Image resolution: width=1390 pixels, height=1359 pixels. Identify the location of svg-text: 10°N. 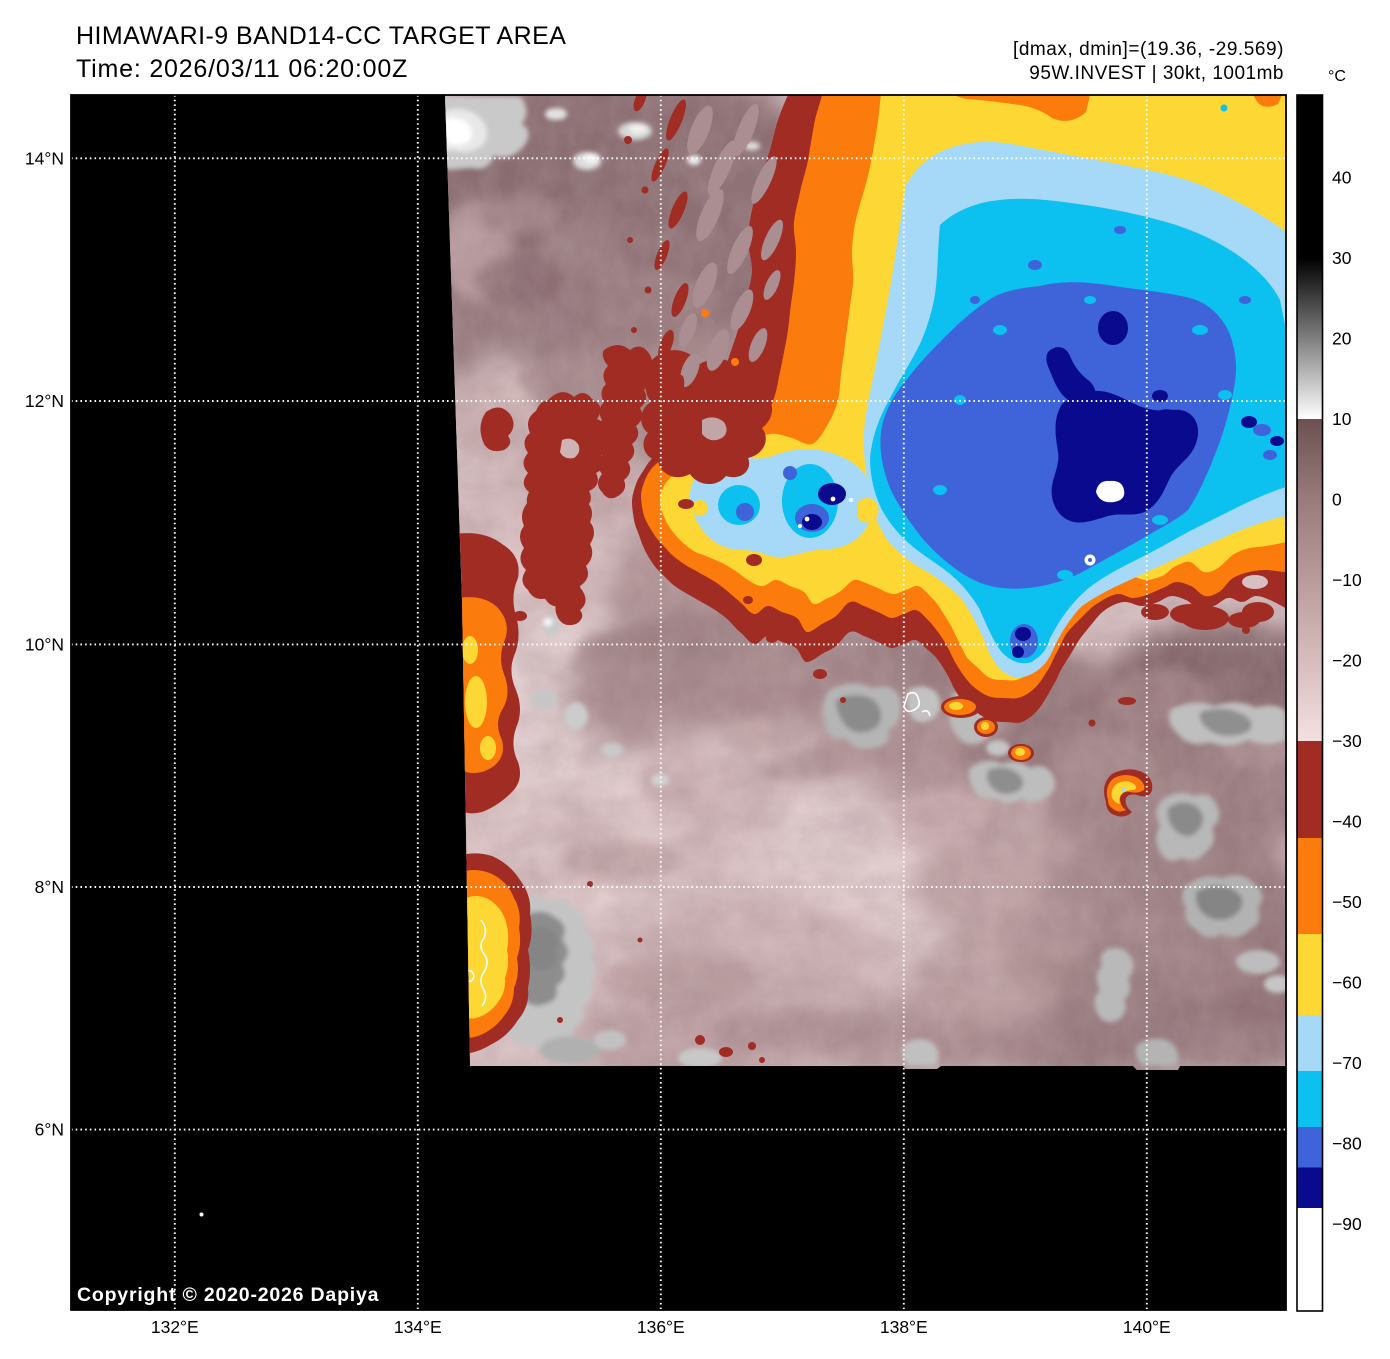
(44, 644).